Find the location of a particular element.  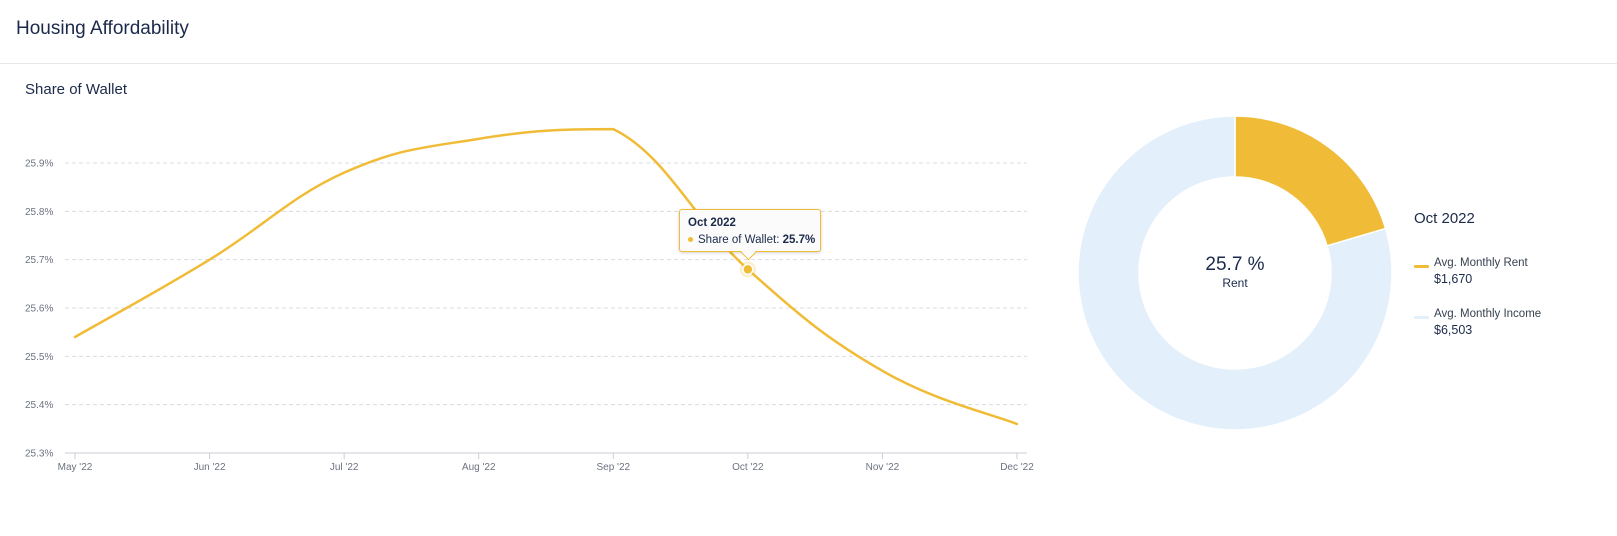

tooltip-series-label: Share of Wallet: is located at coordinates (740, 240).